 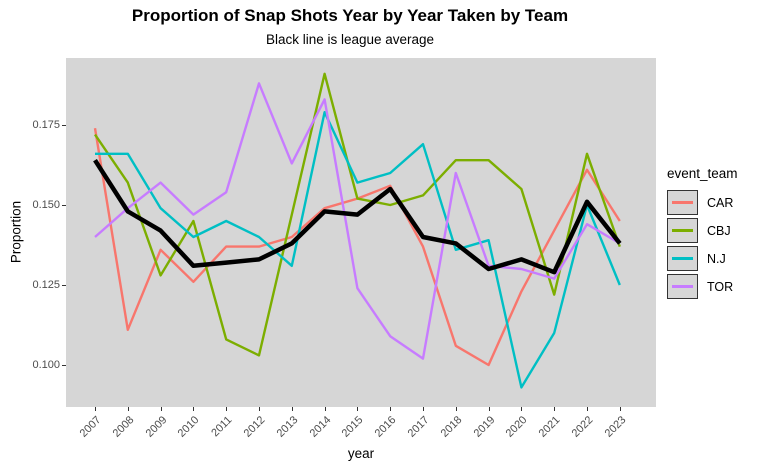 I want to click on legend-label: CBJ, so click(x=719, y=230).